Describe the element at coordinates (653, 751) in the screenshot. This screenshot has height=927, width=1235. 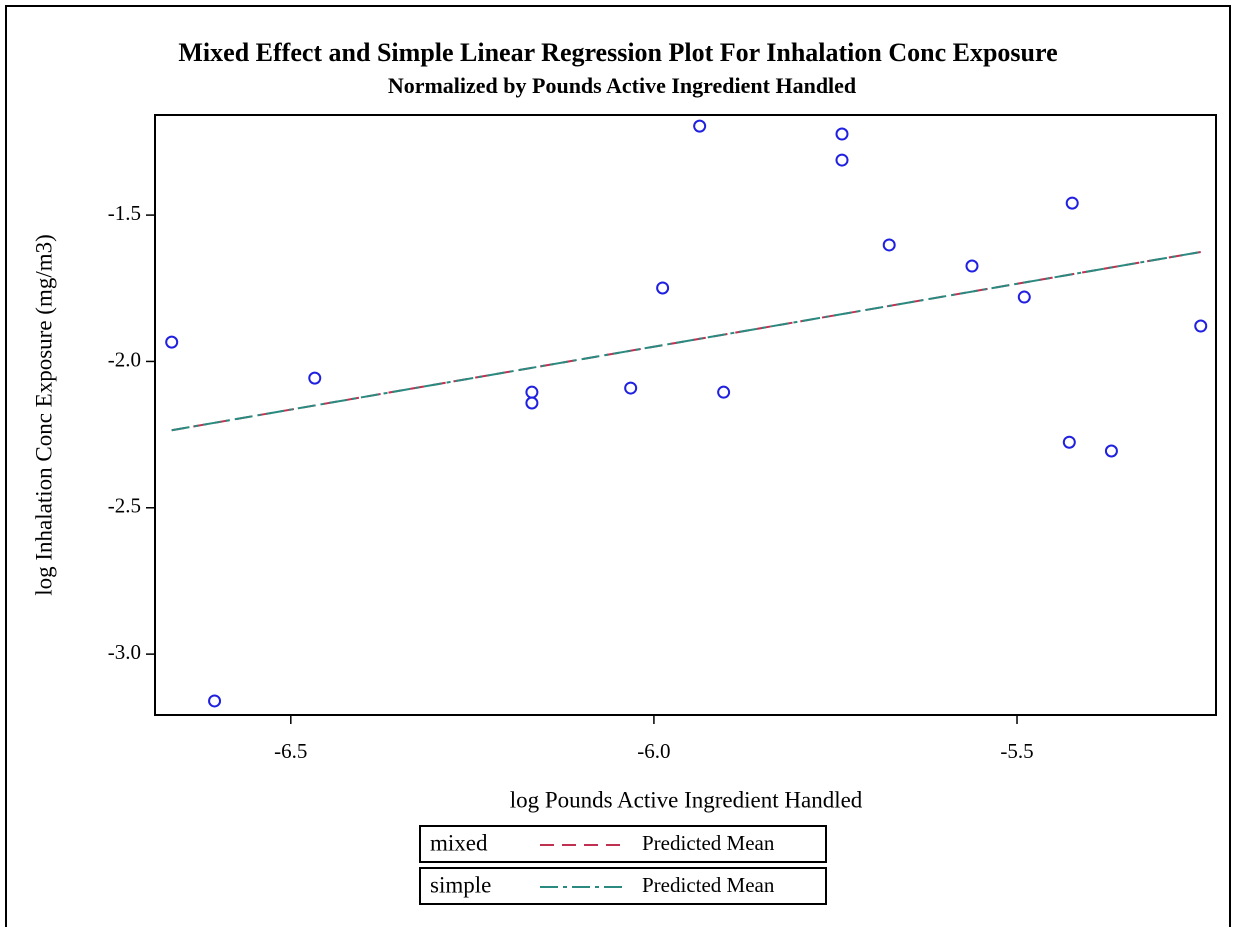
I see `x-tick-label: -6.0` at that location.